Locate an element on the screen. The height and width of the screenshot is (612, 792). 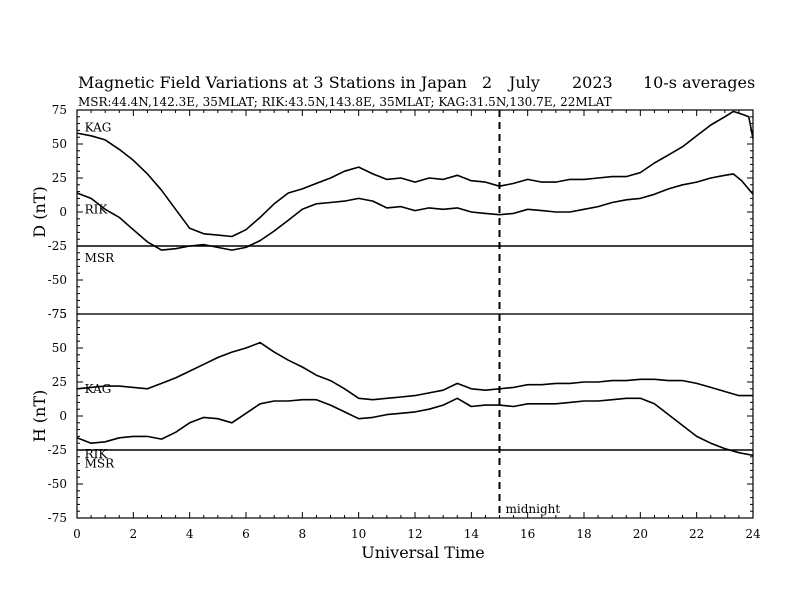
x-tick-label: 14 is located at coordinates (472, 534).